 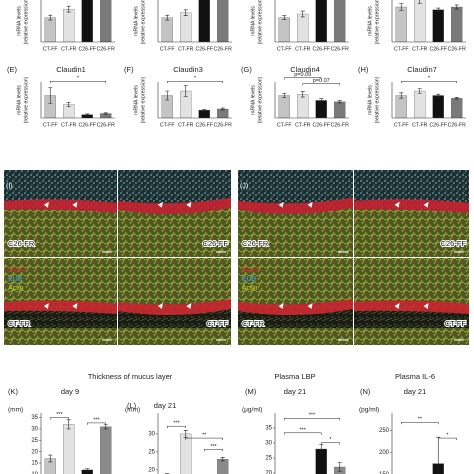 What do you see at coordinates (454, 243) in the screenshot?
I see `sample-label: C26-FF` at bounding box center [454, 243].